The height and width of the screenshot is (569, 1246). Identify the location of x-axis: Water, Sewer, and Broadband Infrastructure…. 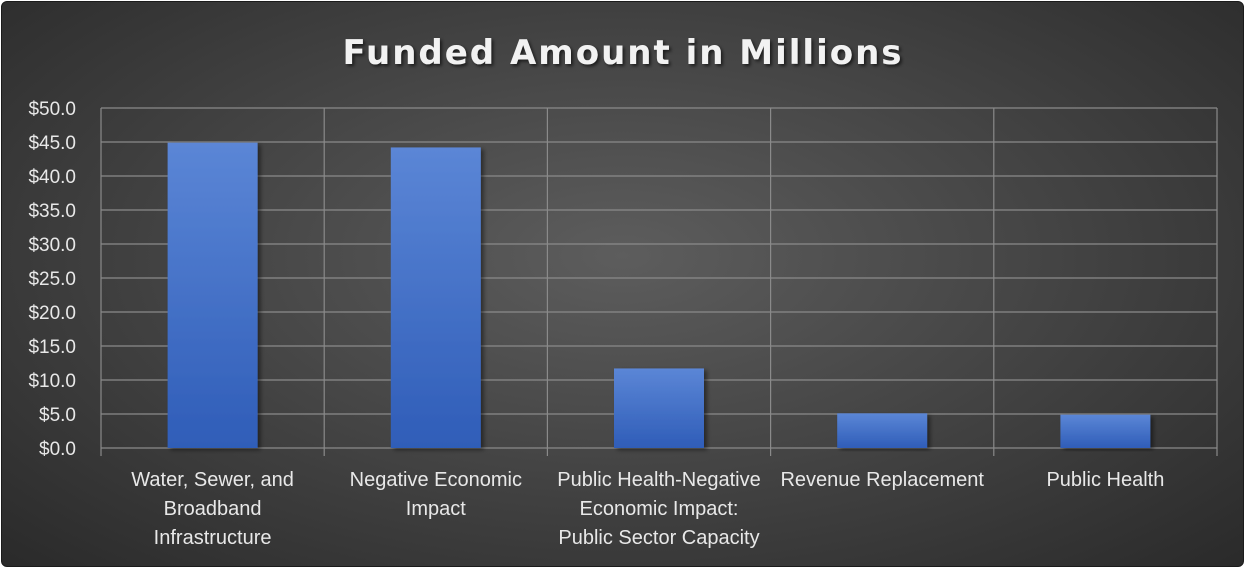
(647, 509).